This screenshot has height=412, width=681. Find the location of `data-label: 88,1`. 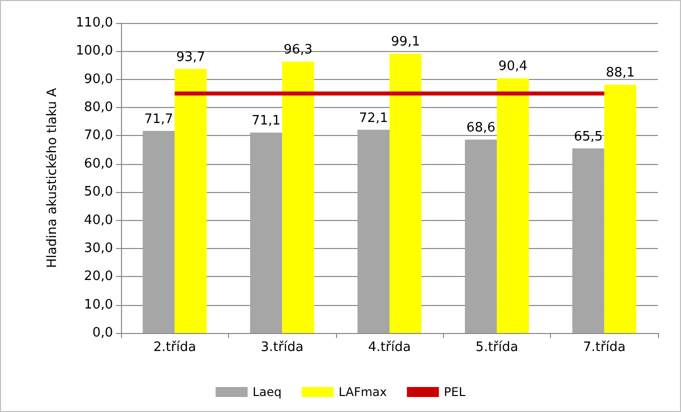

data-label: 88,1 is located at coordinates (620, 73).